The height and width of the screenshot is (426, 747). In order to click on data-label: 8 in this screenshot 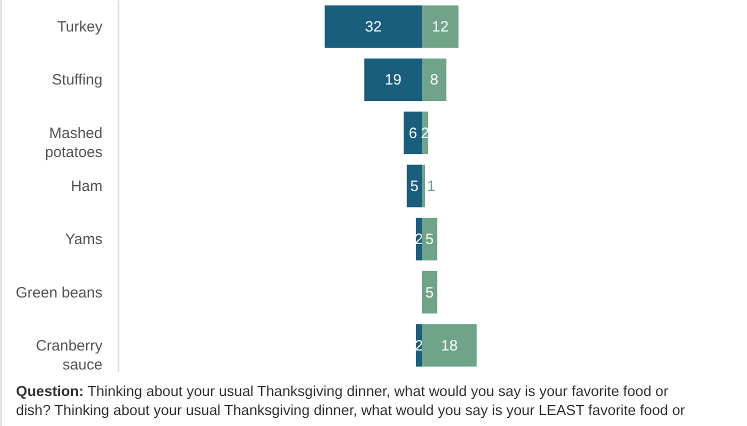, I will do `click(434, 80)`.